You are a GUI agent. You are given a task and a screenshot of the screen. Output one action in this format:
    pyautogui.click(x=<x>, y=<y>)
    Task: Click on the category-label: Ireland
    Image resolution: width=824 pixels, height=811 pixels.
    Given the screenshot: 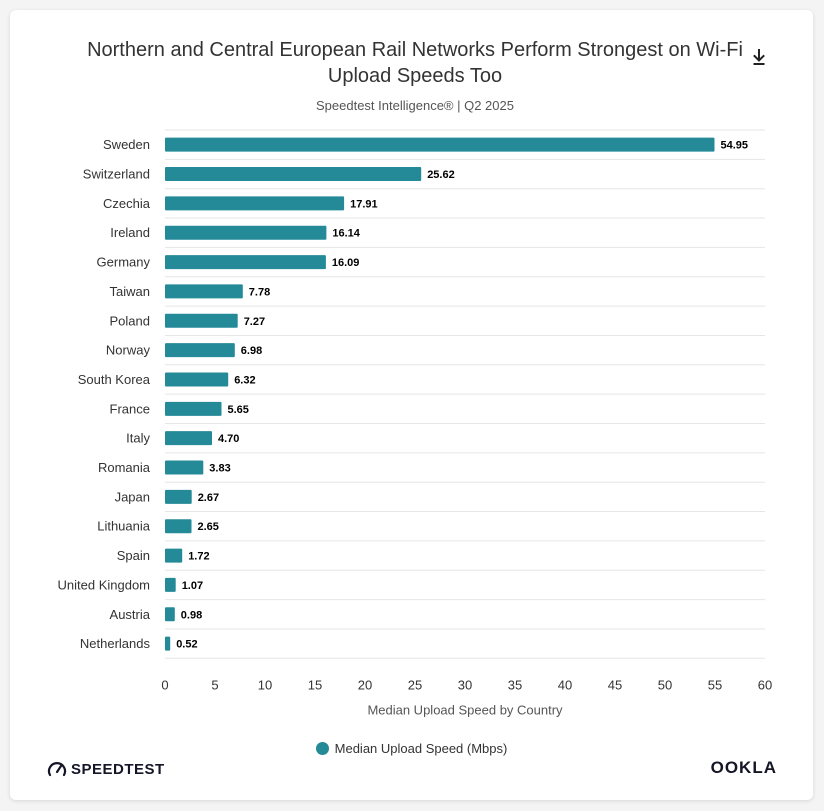 What is the action you would take?
    pyautogui.click(x=130, y=232)
    